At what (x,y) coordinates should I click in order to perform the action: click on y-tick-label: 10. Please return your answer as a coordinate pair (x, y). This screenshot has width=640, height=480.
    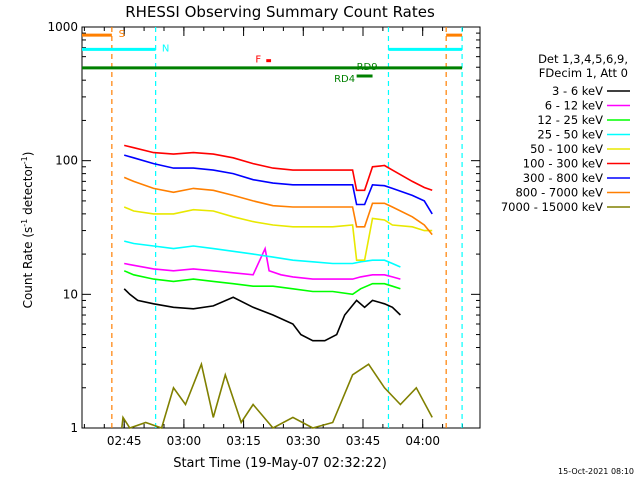
    Looking at the image, I should click on (70, 294).